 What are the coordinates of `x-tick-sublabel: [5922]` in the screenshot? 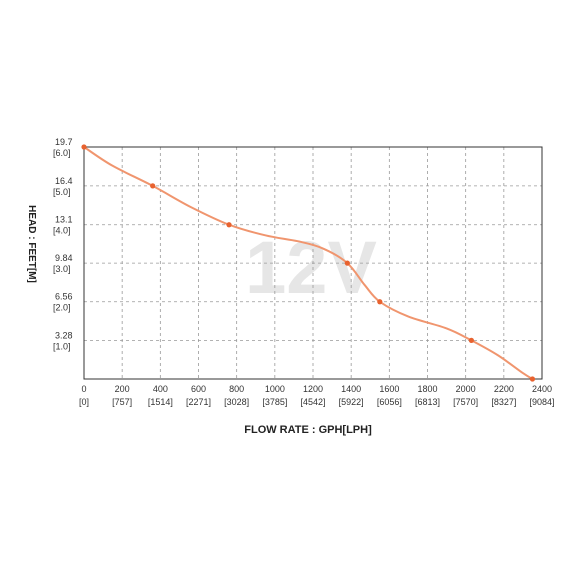 It's located at (351, 402).